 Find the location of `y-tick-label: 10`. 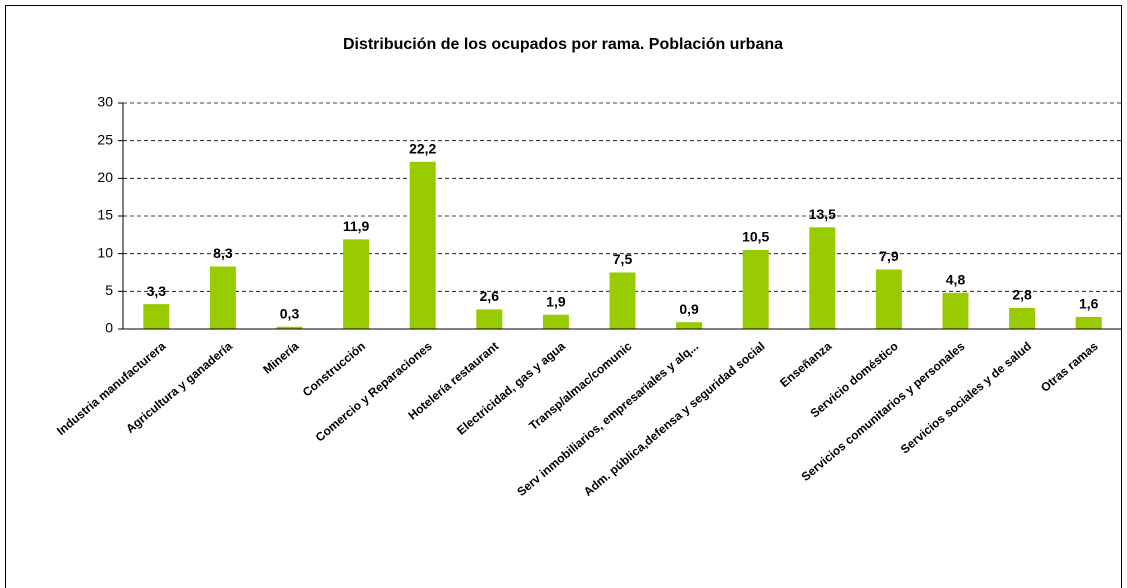

y-tick-label: 10 is located at coordinates (105, 252).